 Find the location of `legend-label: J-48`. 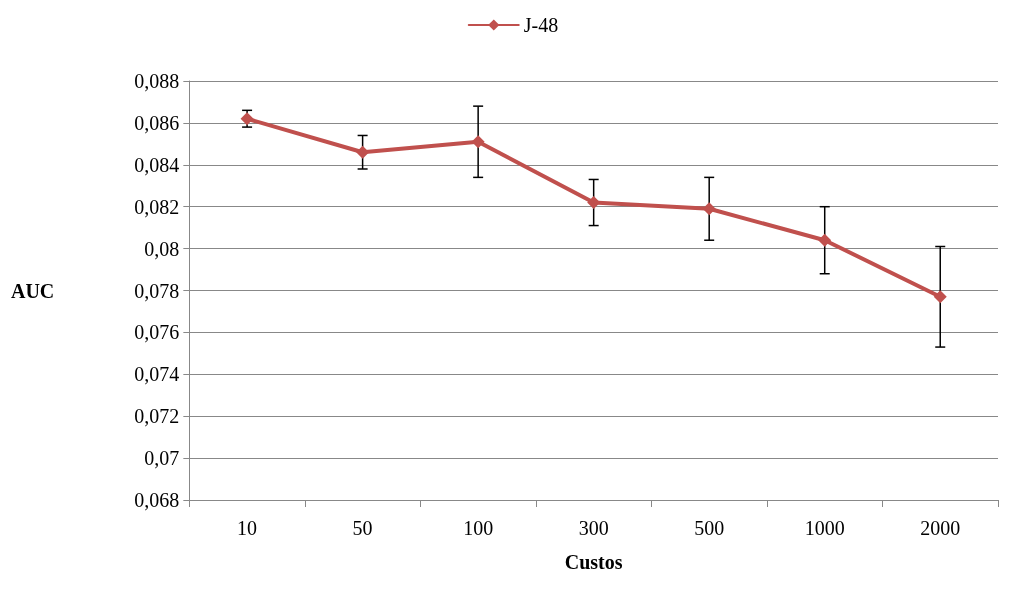

legend-label: J-48 is located at coordinates (541, 25).